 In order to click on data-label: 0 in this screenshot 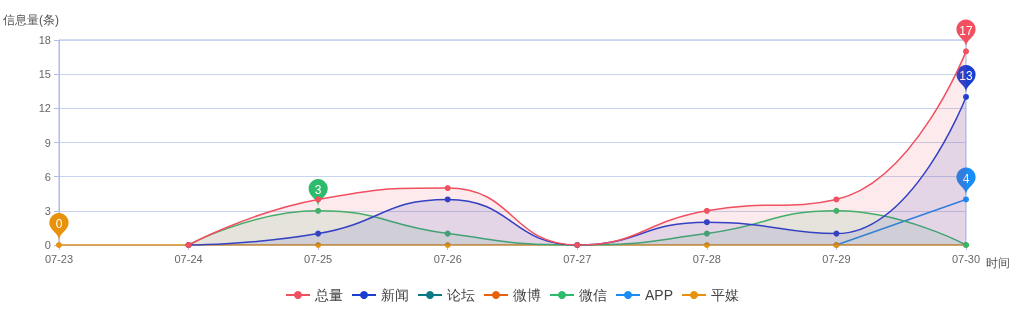, I will do `click(59, 224)`.